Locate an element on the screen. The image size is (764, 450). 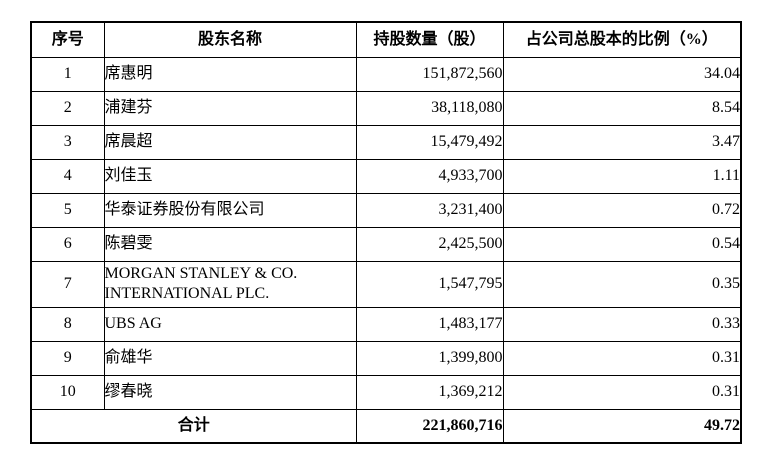
table-header-row: 序号 股东名称 持股数量（股） 占公司总股本的比例（%） is located at coordinates (386, 39).